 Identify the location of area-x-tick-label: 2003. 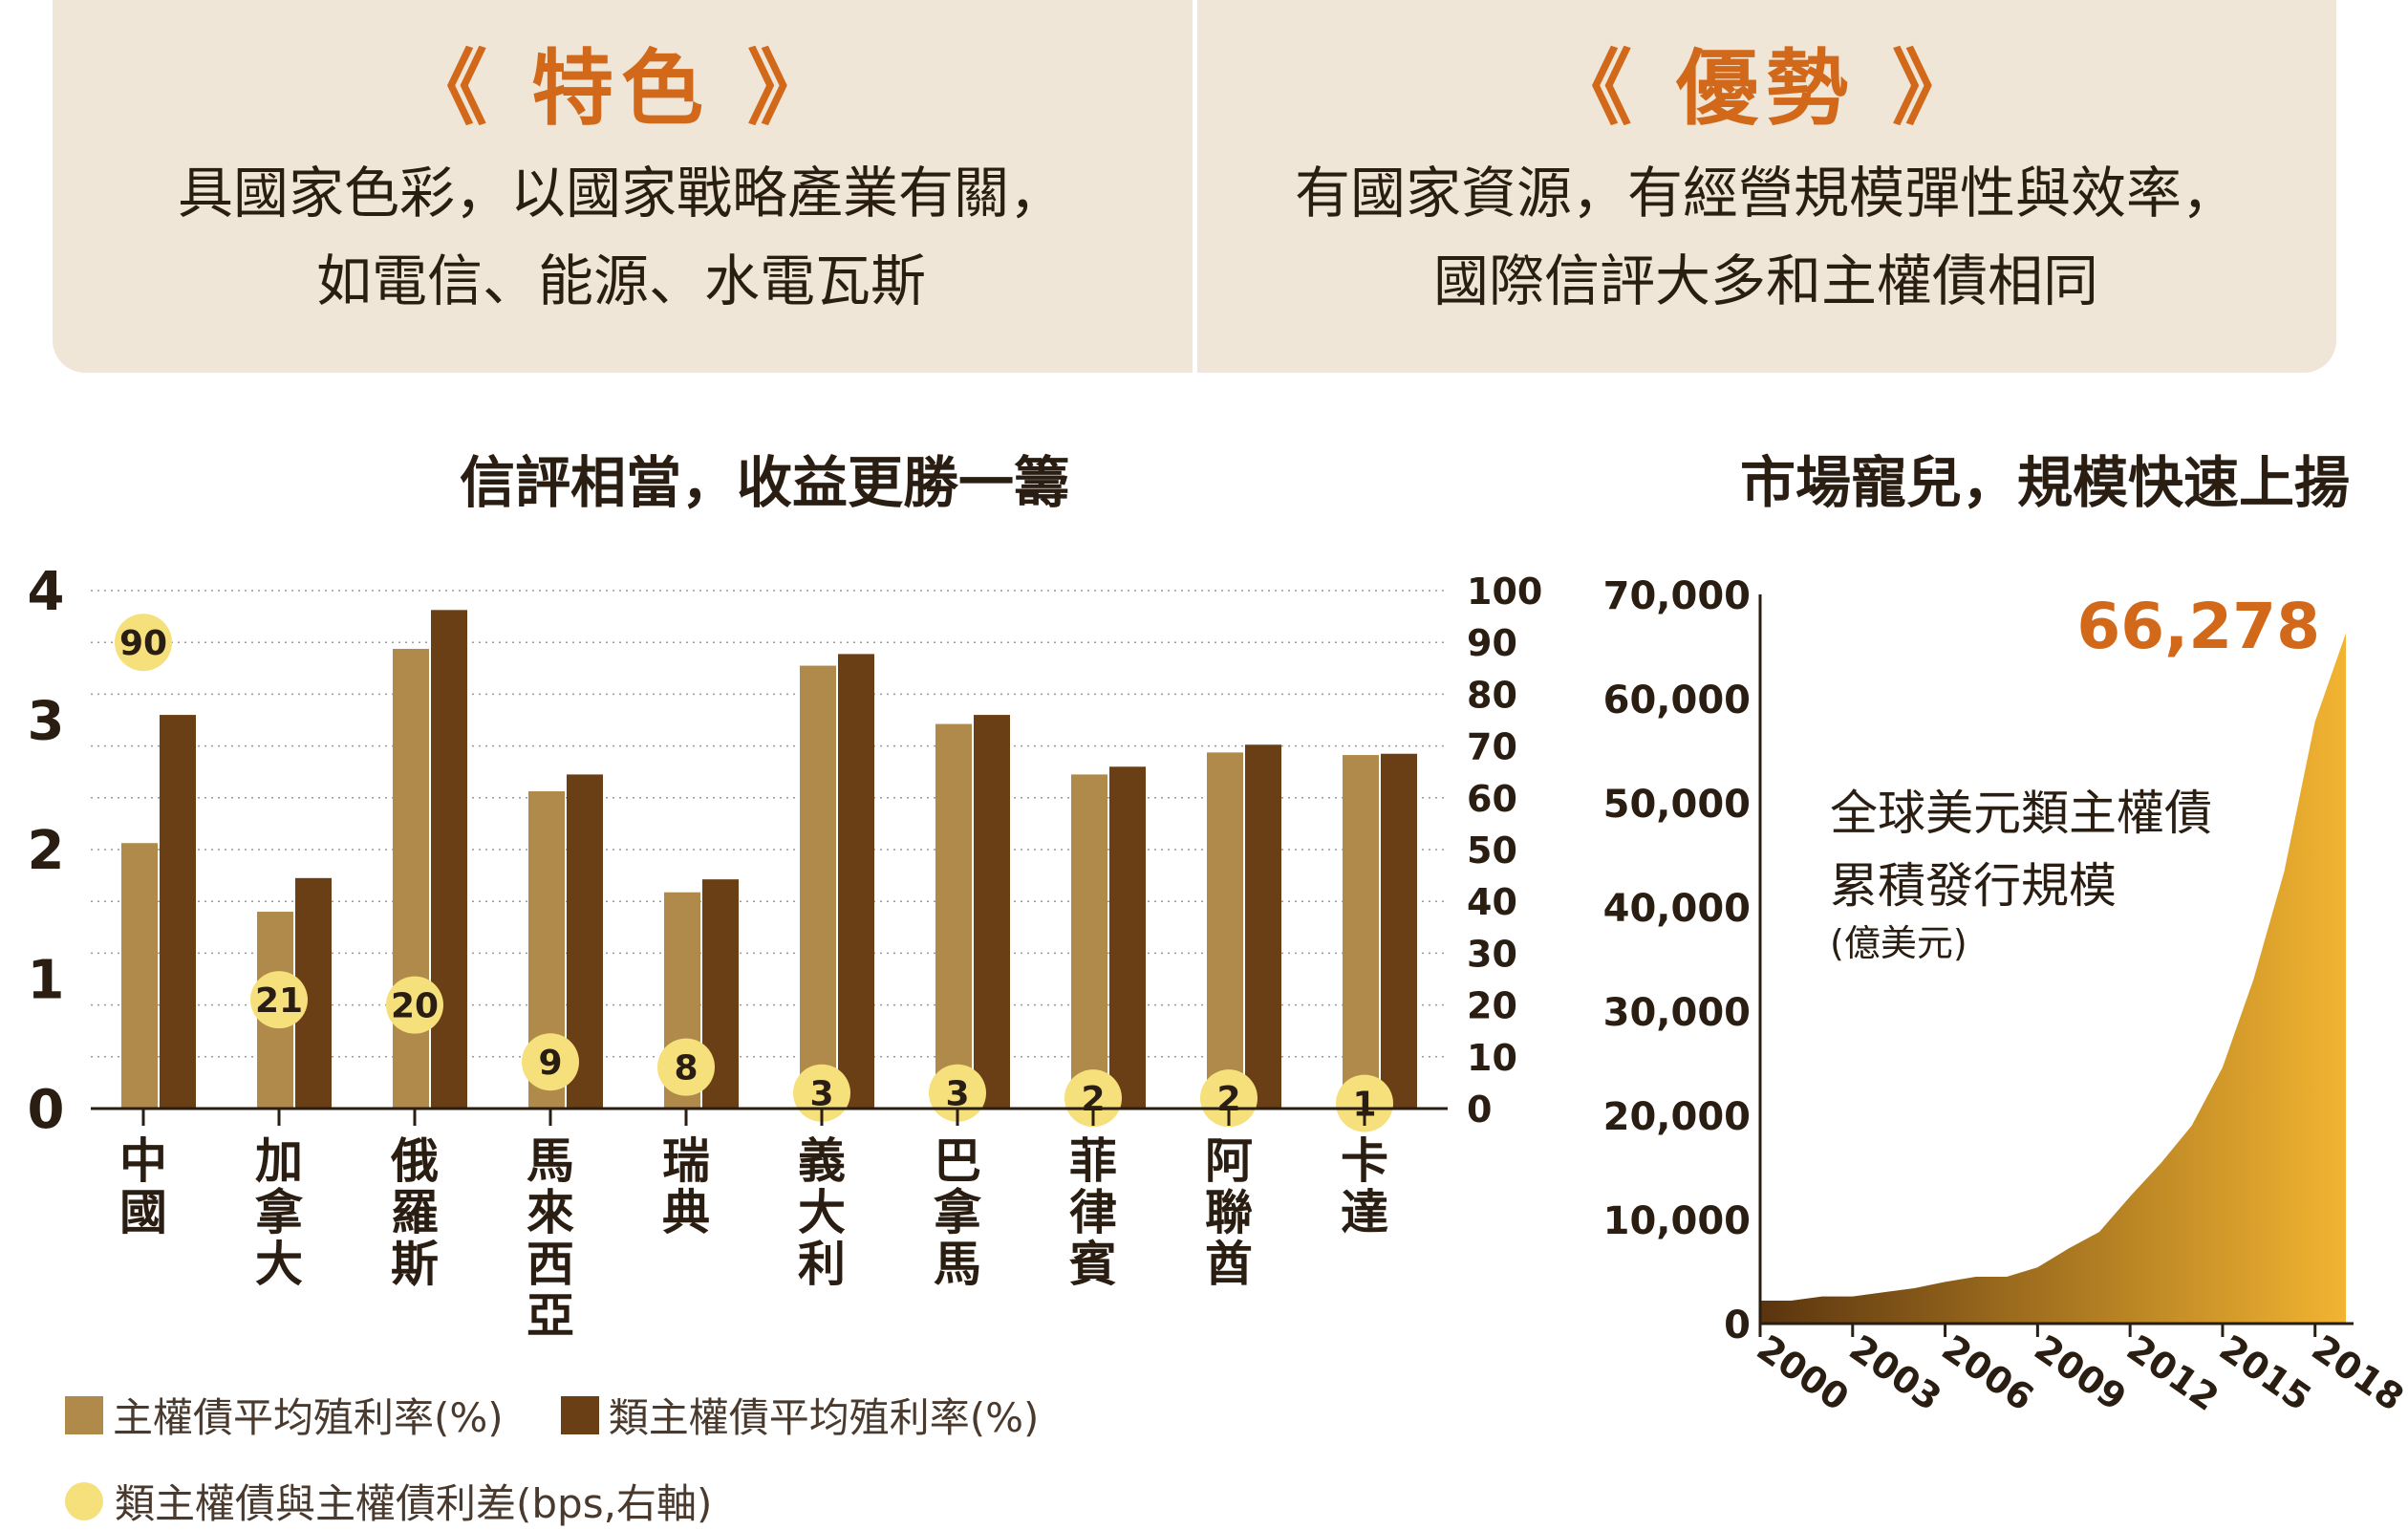
(1896, 1372).